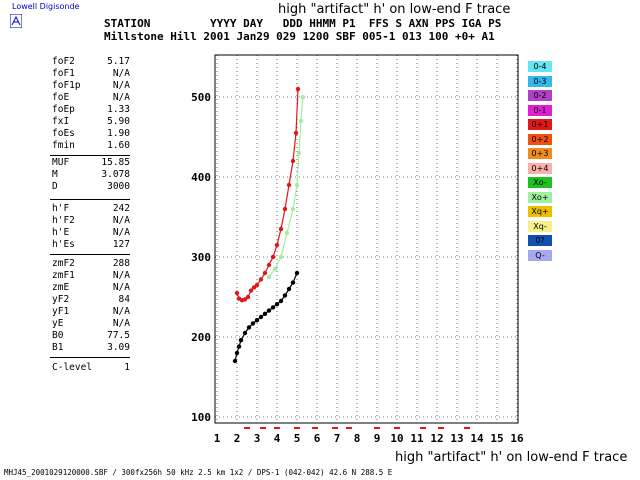 The width and height of the screenshot is (640, 480). Describe the element at coordinates (91, 263) in the screenshot. I see `param-row: zmF2 288` at that location.